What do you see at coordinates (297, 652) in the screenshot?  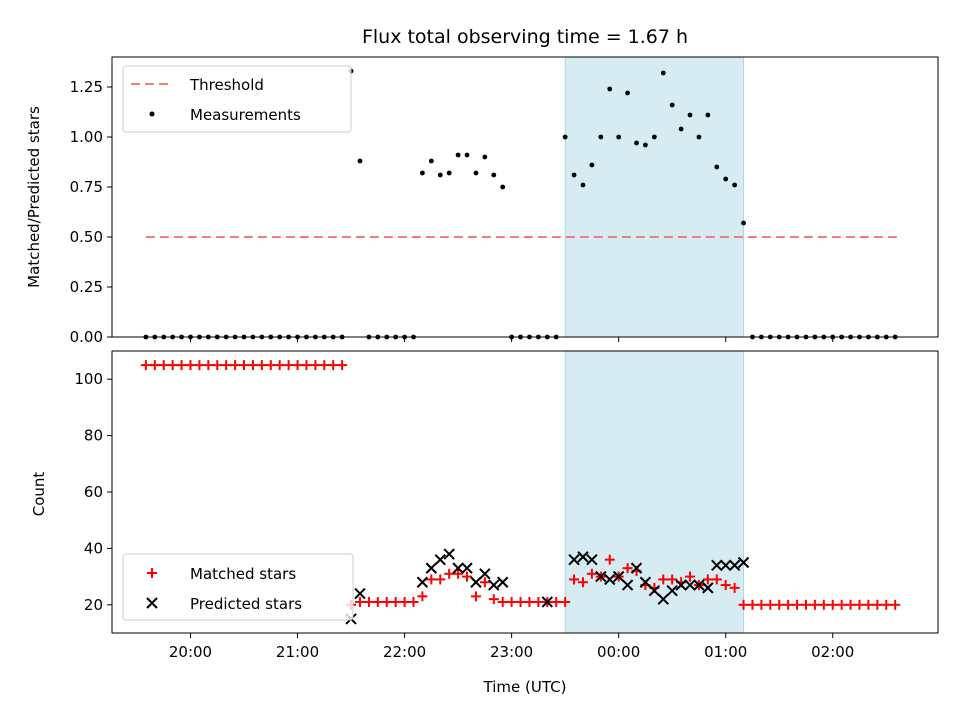 I see `bottom-x-tick-label: 21:00` at bounding box center [297, 652].